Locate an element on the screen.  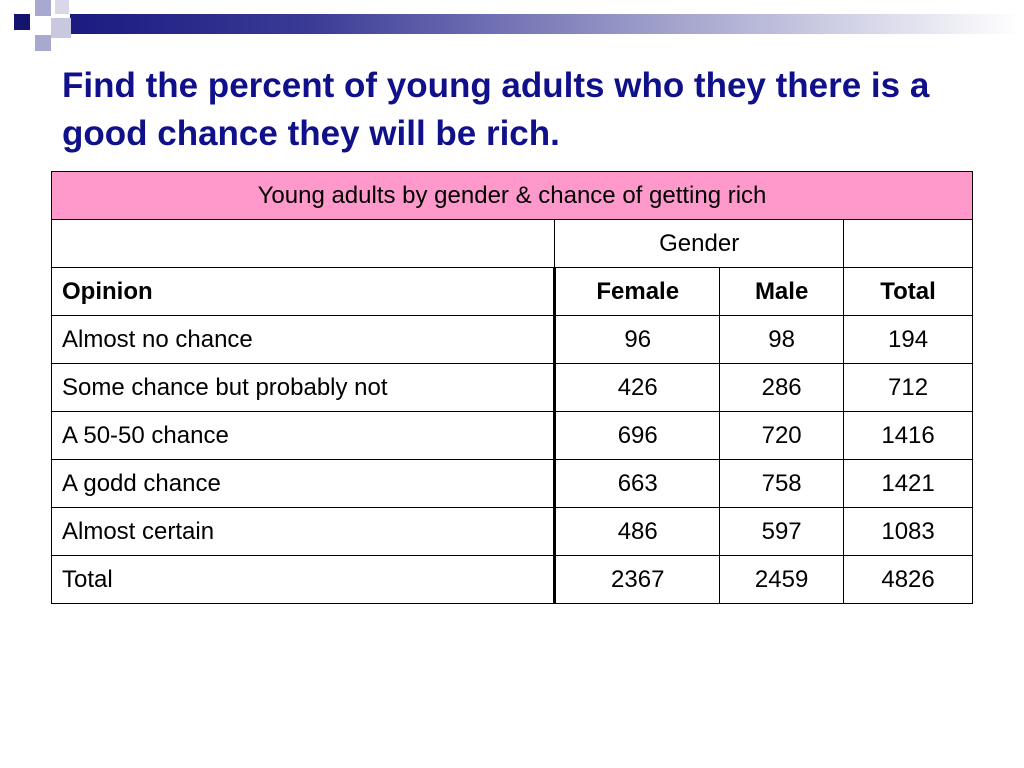
table-row: Almost certain 486 597 1083 is located at coordinates (511, 531).